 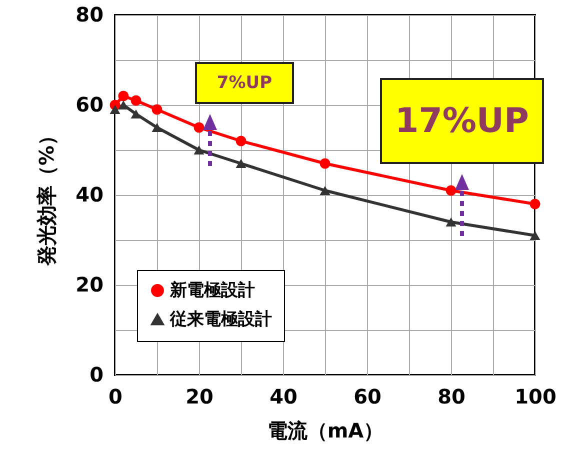 What do you see at coordinates (90, 104) in the screenshot?
I see `y-tick-label: 60` at bounding box center [90, 104].